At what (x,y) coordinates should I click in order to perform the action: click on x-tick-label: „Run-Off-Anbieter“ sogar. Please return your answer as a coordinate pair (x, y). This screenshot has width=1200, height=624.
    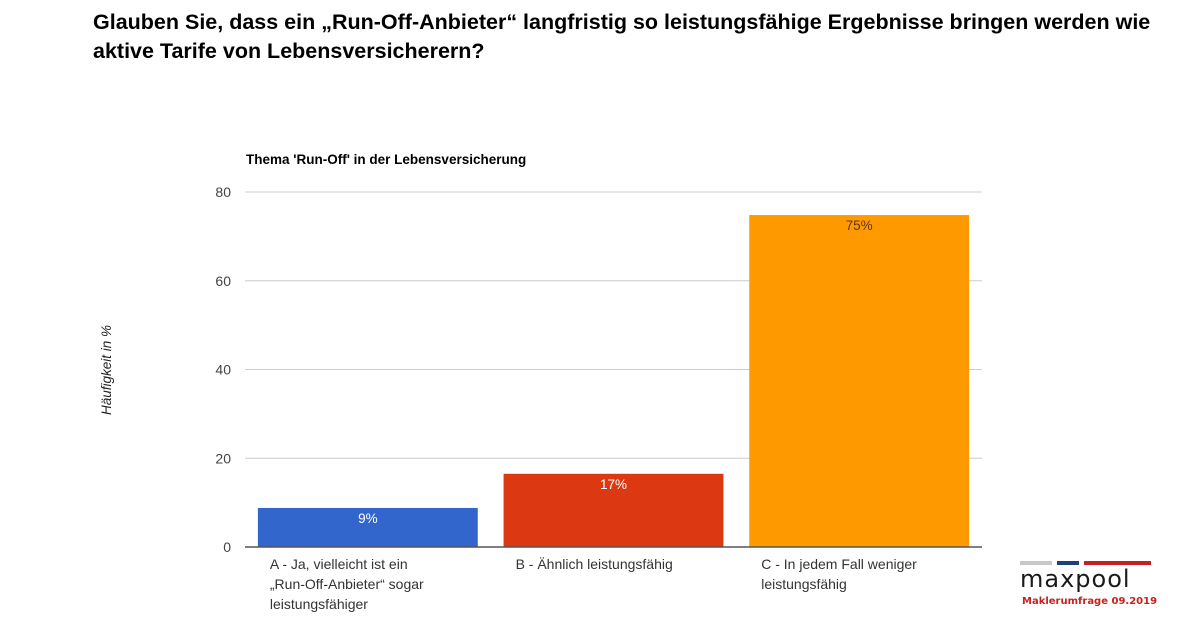
    Looking at the image, I should click on (347, 584).